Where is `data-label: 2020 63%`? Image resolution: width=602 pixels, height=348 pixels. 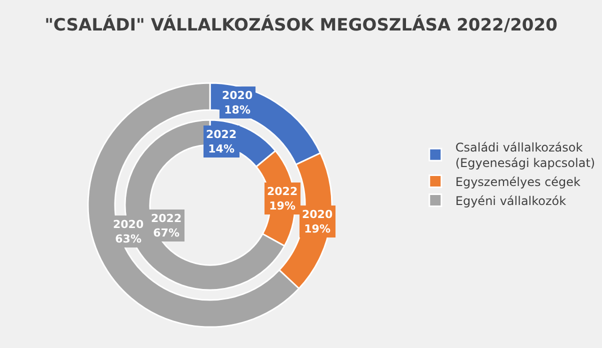
data-label: 2020 63% is located at coordinates (128, 232).